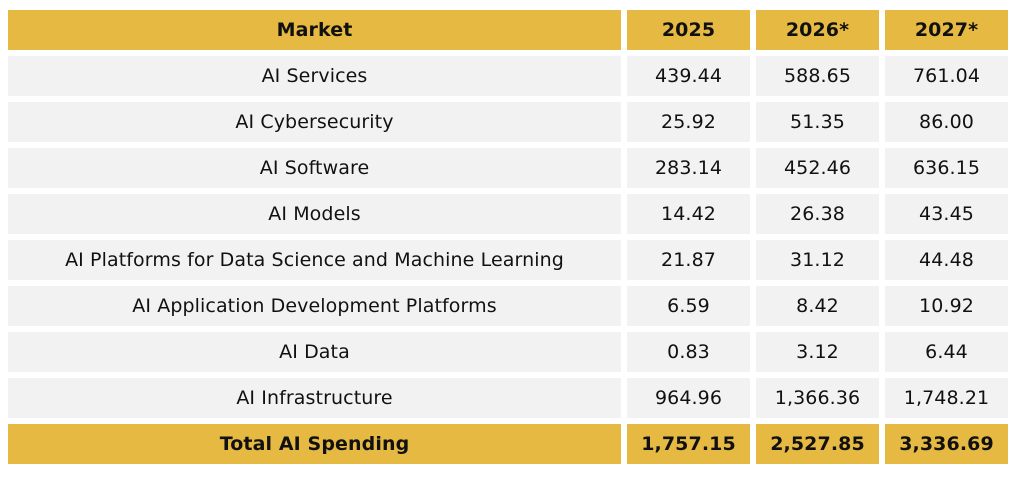 Image resolution: width=1022 pixels, height=478 pixels. Describe the element at coordinates (946, 352) in the screenshot. I see `row-value-2027: 6.44` at that location.